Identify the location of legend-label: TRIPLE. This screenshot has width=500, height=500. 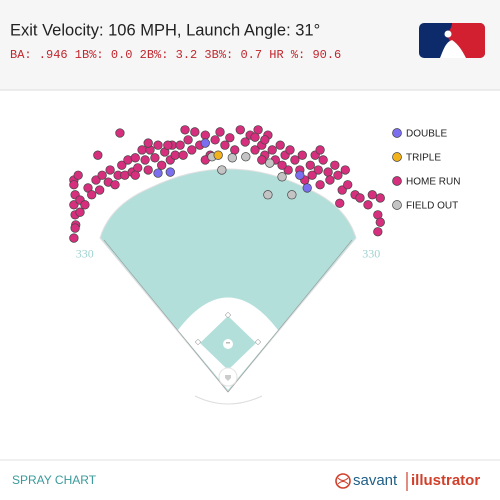
(423, 158).